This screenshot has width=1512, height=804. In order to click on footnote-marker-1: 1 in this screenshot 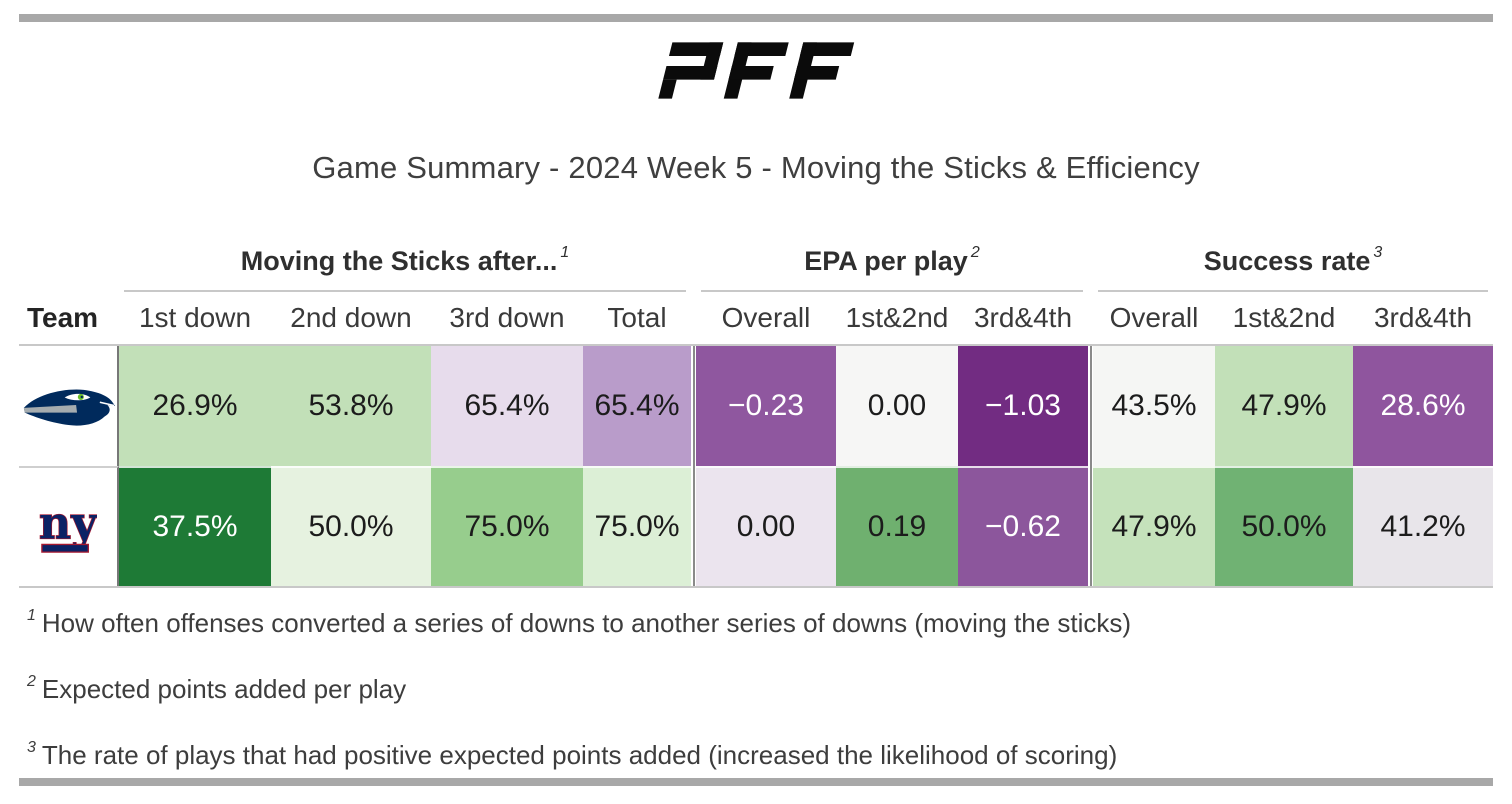, I will do `click(565, 252)`.